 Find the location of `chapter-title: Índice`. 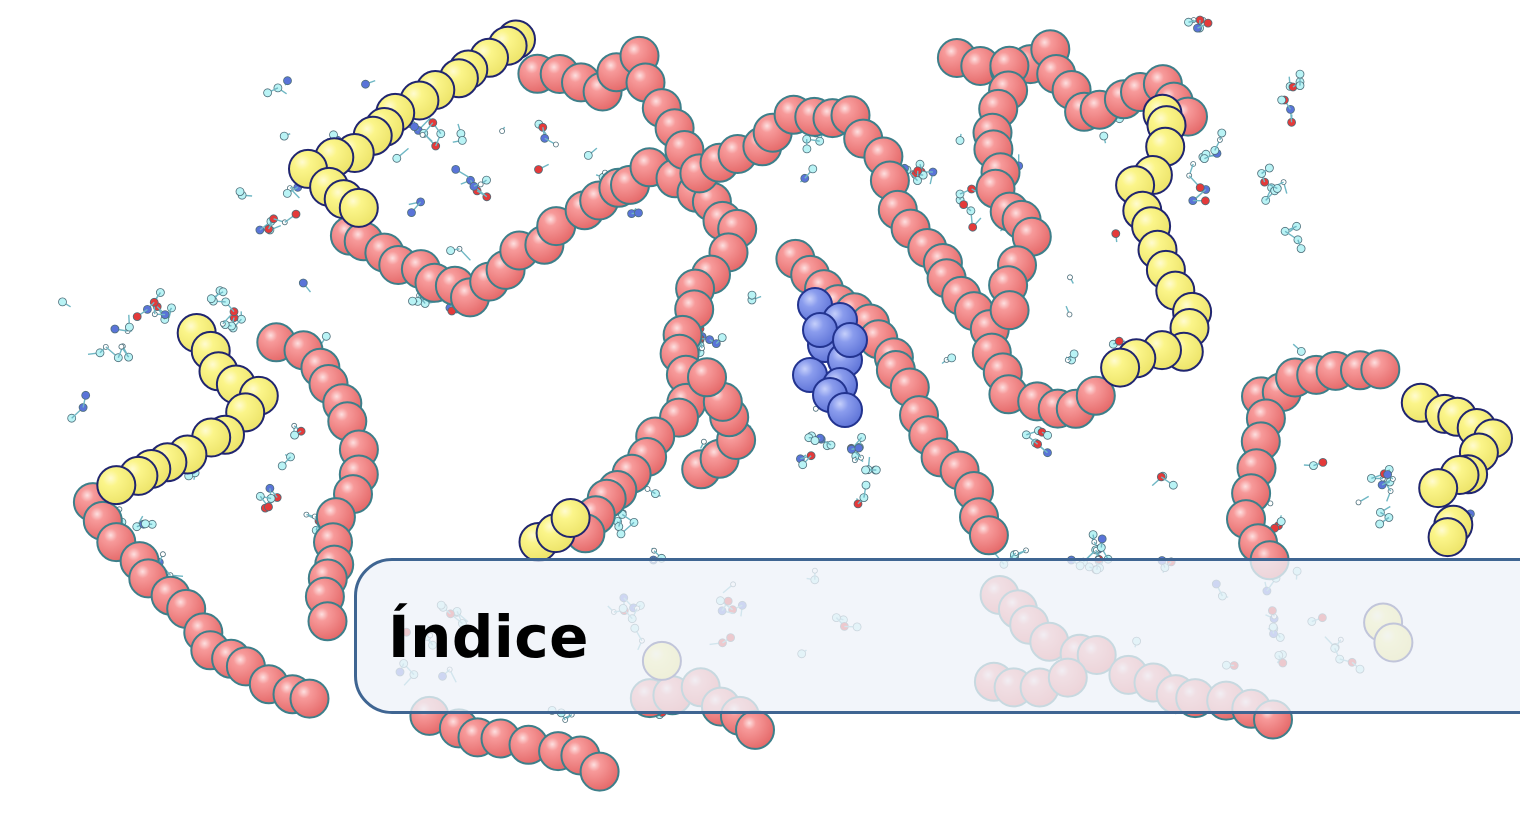

chapter-title: Índice is located at coordinates (488, 637).